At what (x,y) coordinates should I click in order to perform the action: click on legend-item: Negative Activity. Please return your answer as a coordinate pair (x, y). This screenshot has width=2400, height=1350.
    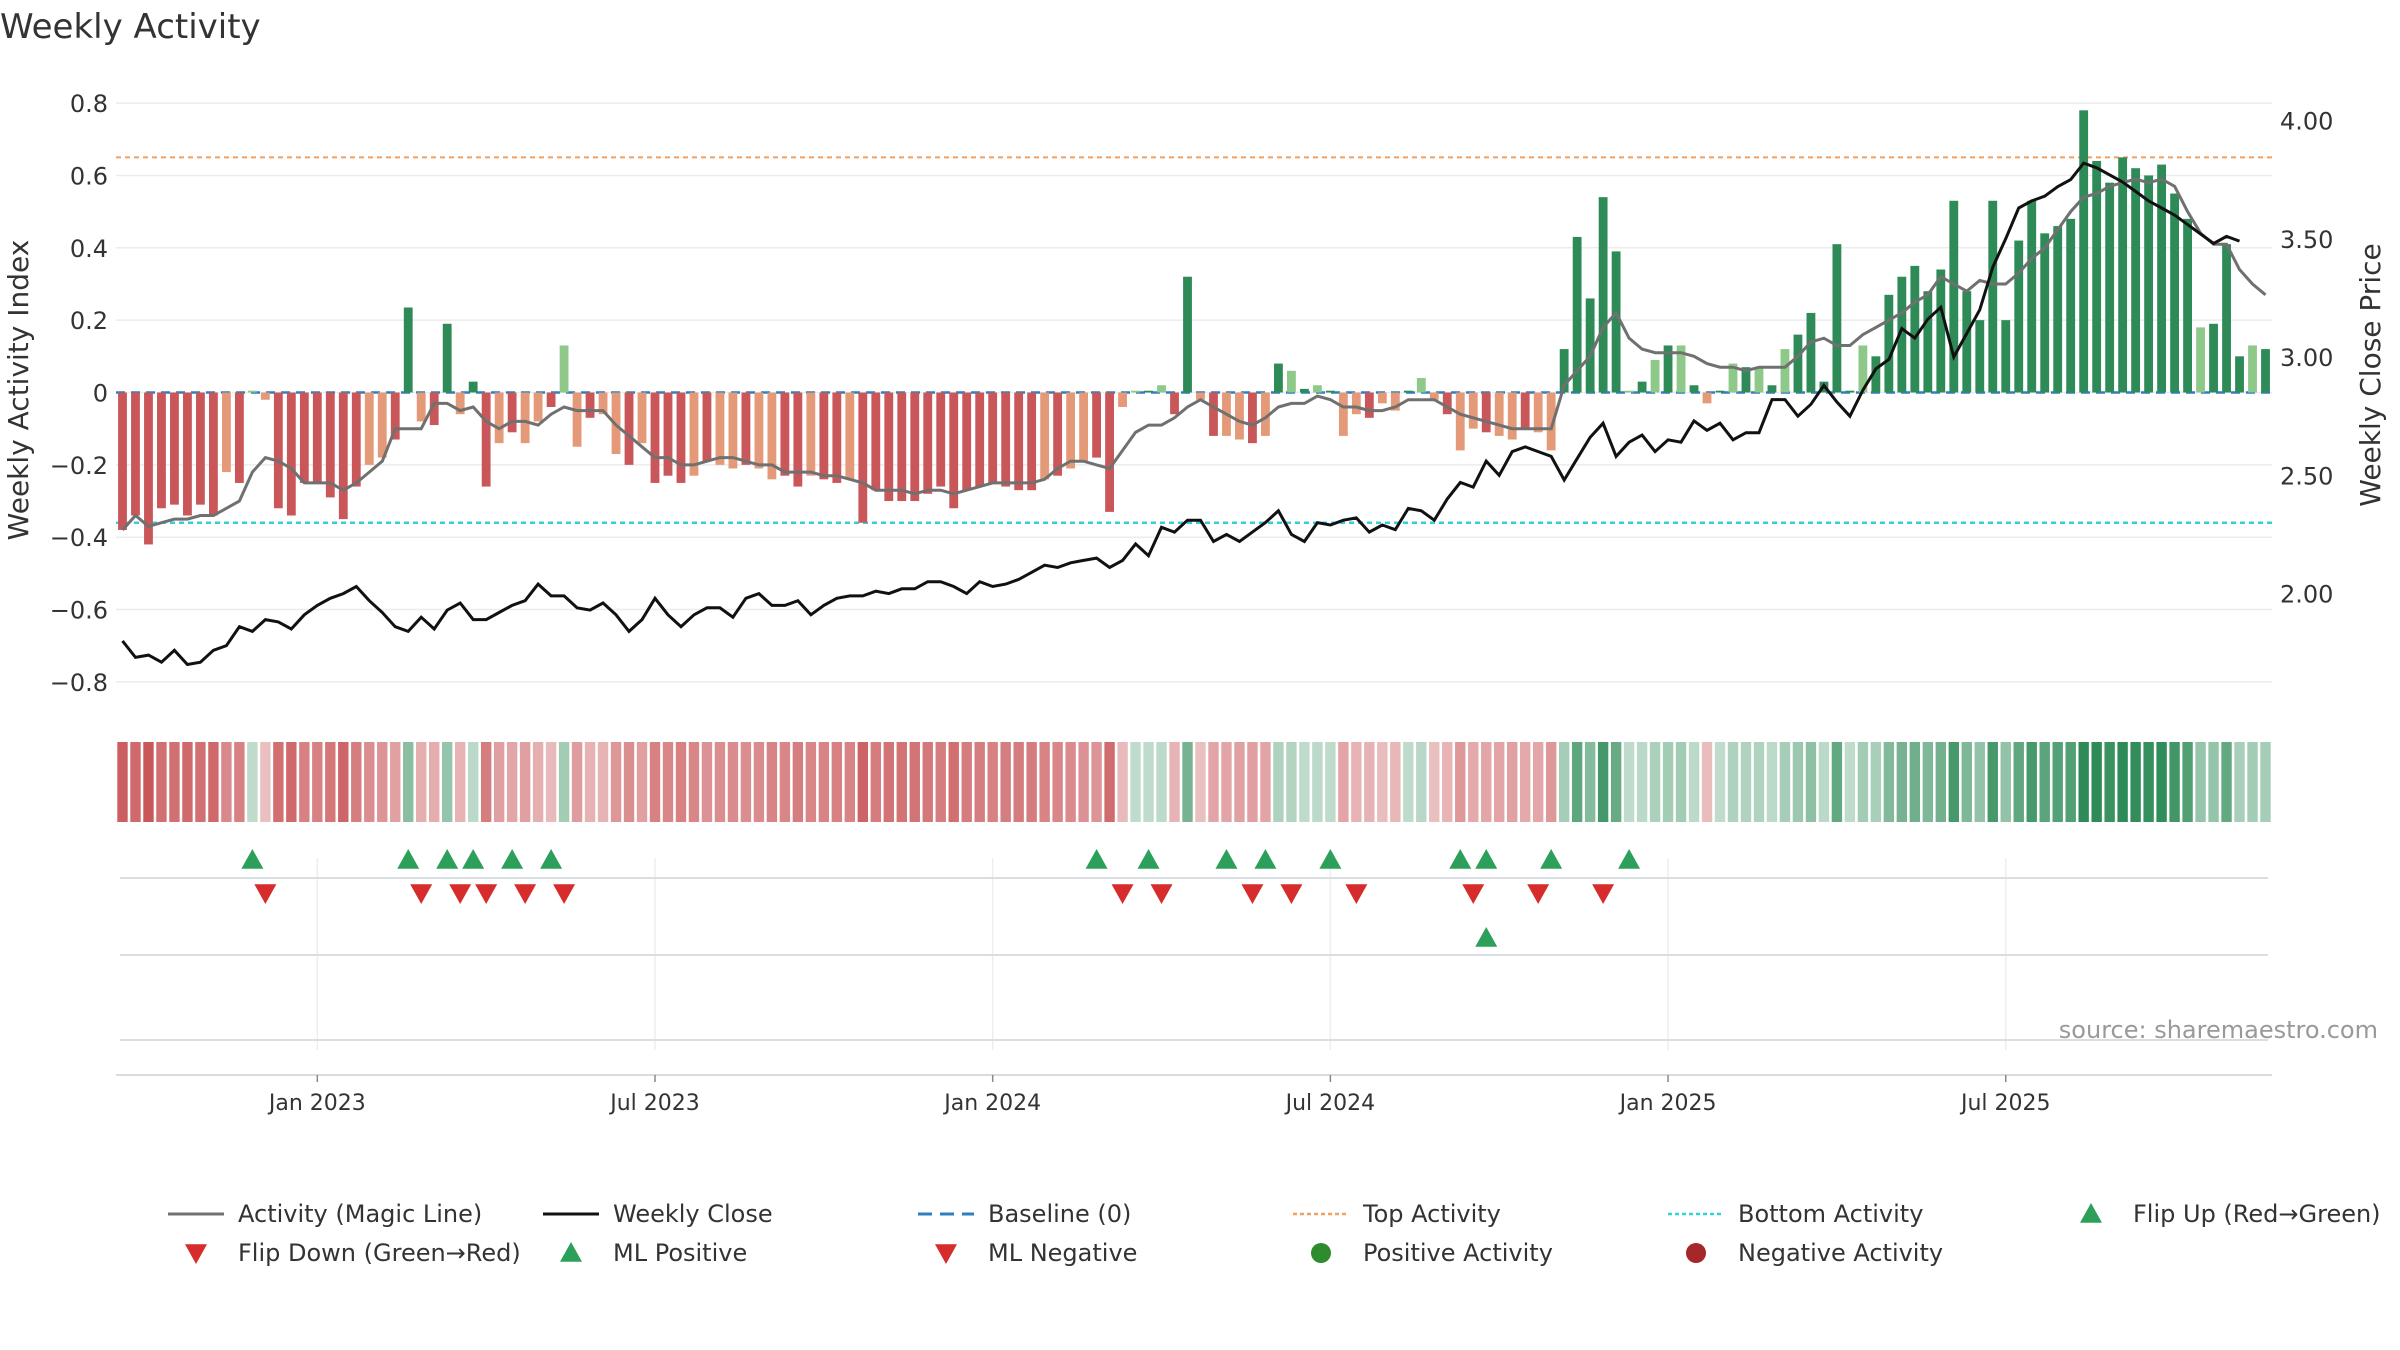
    Looking at the image, I should click on (1814, 1253).